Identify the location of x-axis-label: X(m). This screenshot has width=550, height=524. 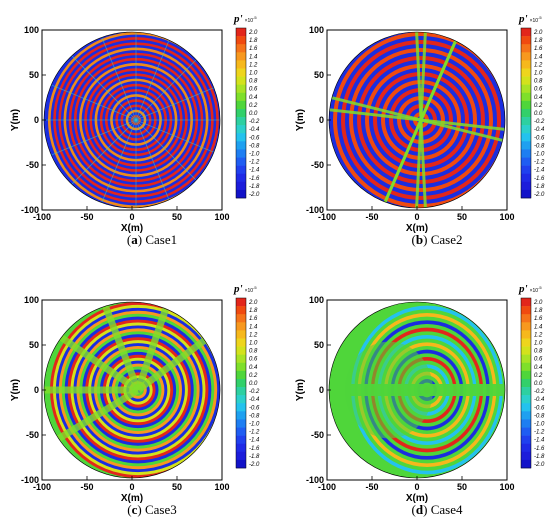
(417, 228).